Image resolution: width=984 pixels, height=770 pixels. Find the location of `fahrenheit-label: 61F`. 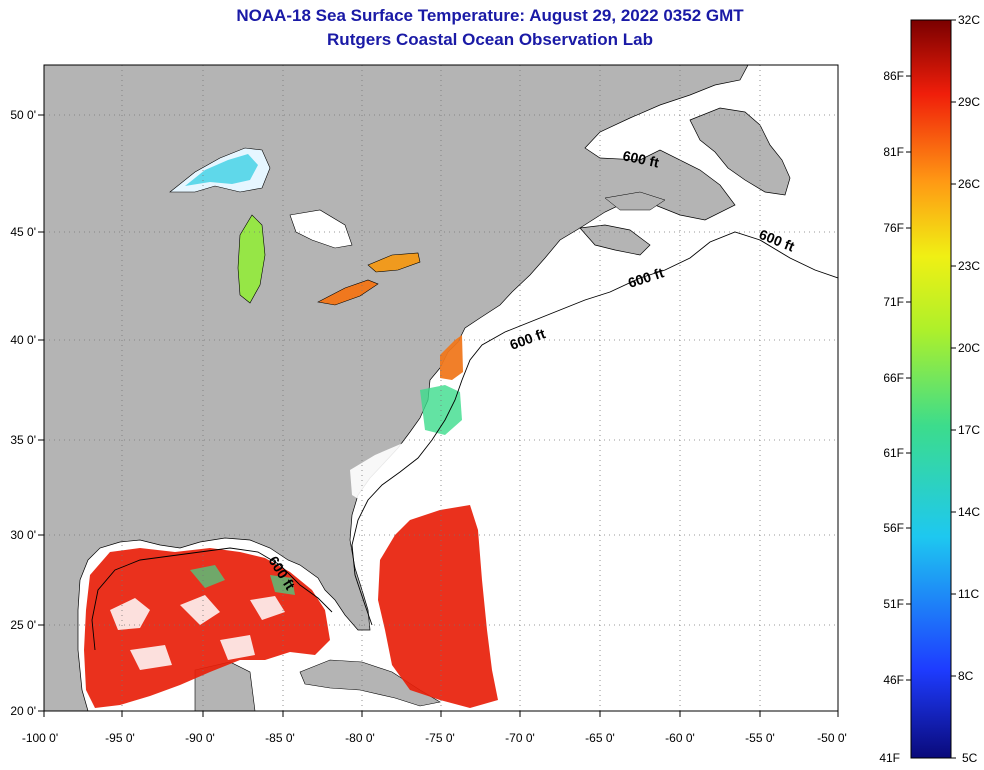

fahrenheit-label: 61F is located at coordinates (893, 453).